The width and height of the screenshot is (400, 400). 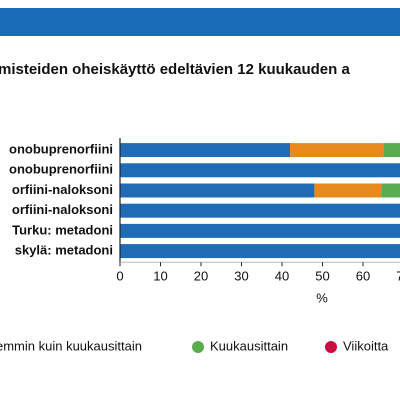 I want to click on x-axis-label: %, so click(x=322, y=297).